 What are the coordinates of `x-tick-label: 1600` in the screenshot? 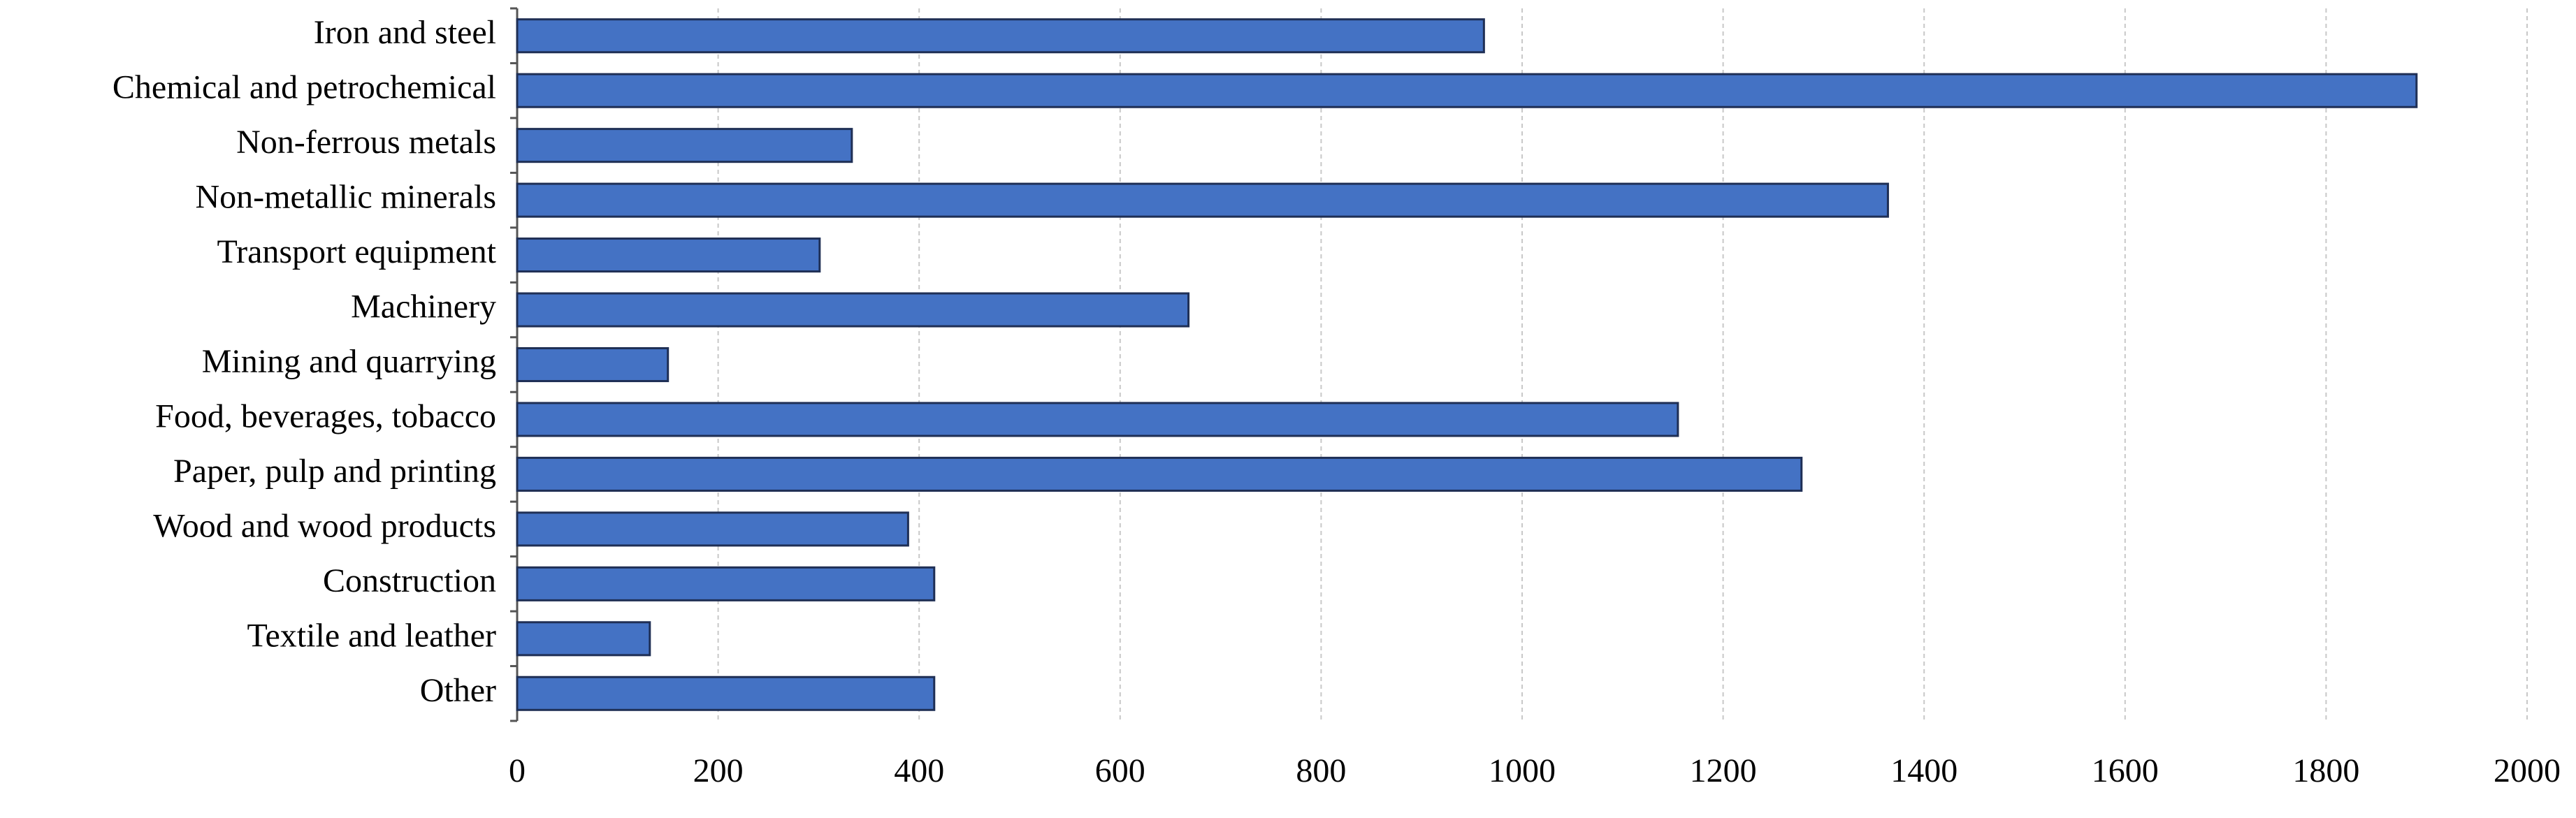 It's located at (2125, 770).